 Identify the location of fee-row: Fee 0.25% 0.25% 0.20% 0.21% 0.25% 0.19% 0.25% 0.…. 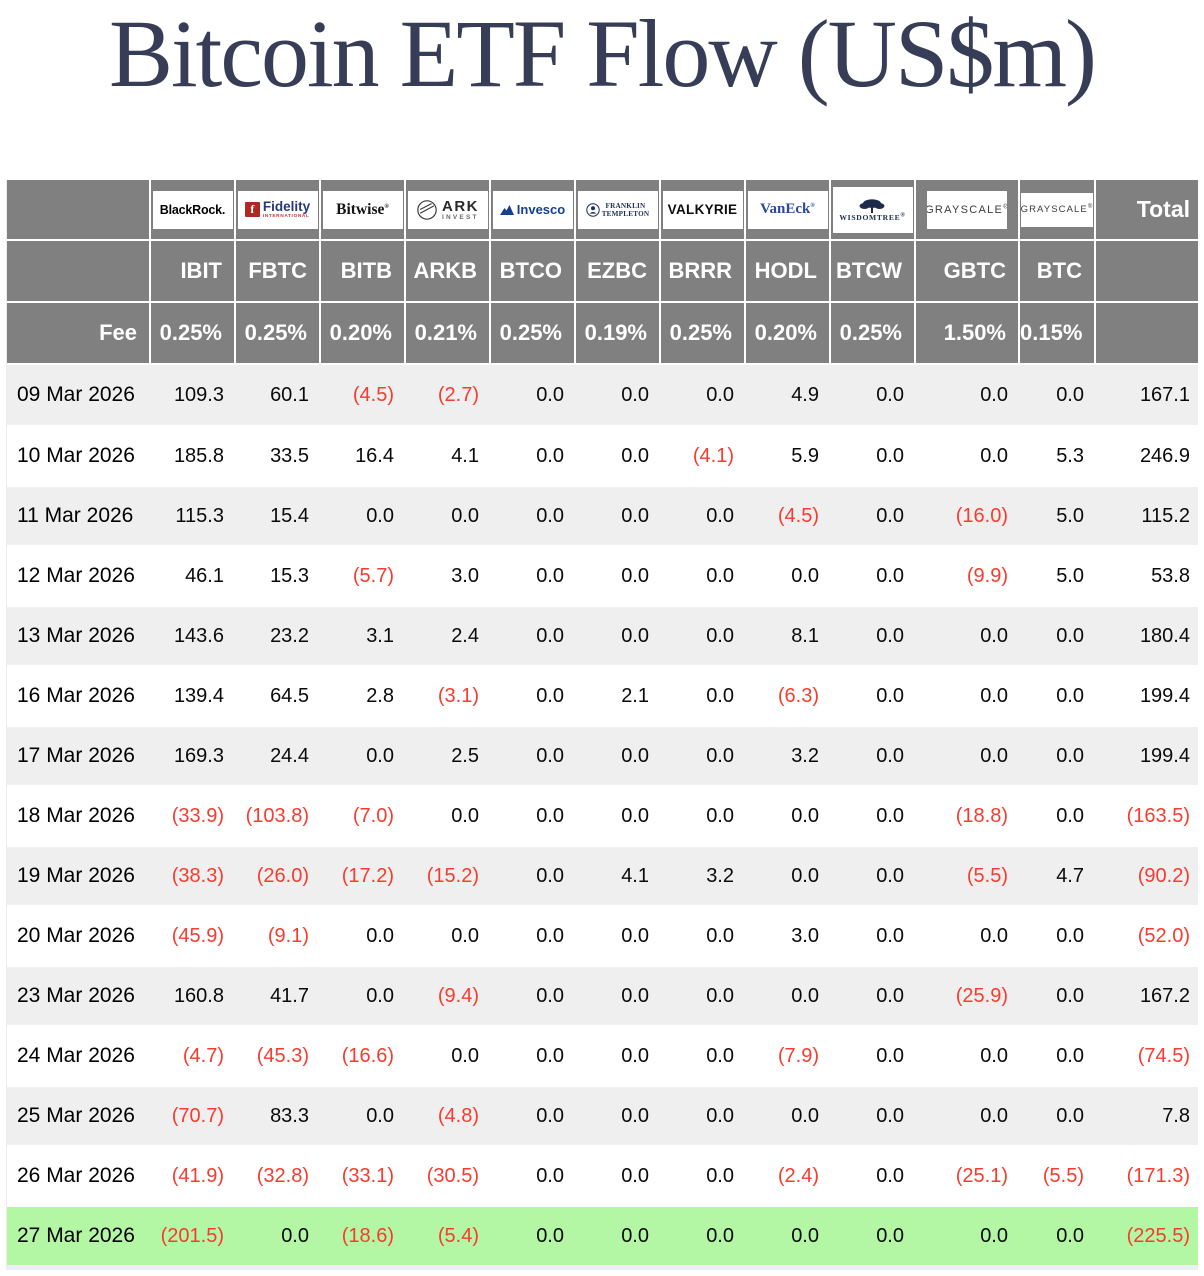
(602, 334).